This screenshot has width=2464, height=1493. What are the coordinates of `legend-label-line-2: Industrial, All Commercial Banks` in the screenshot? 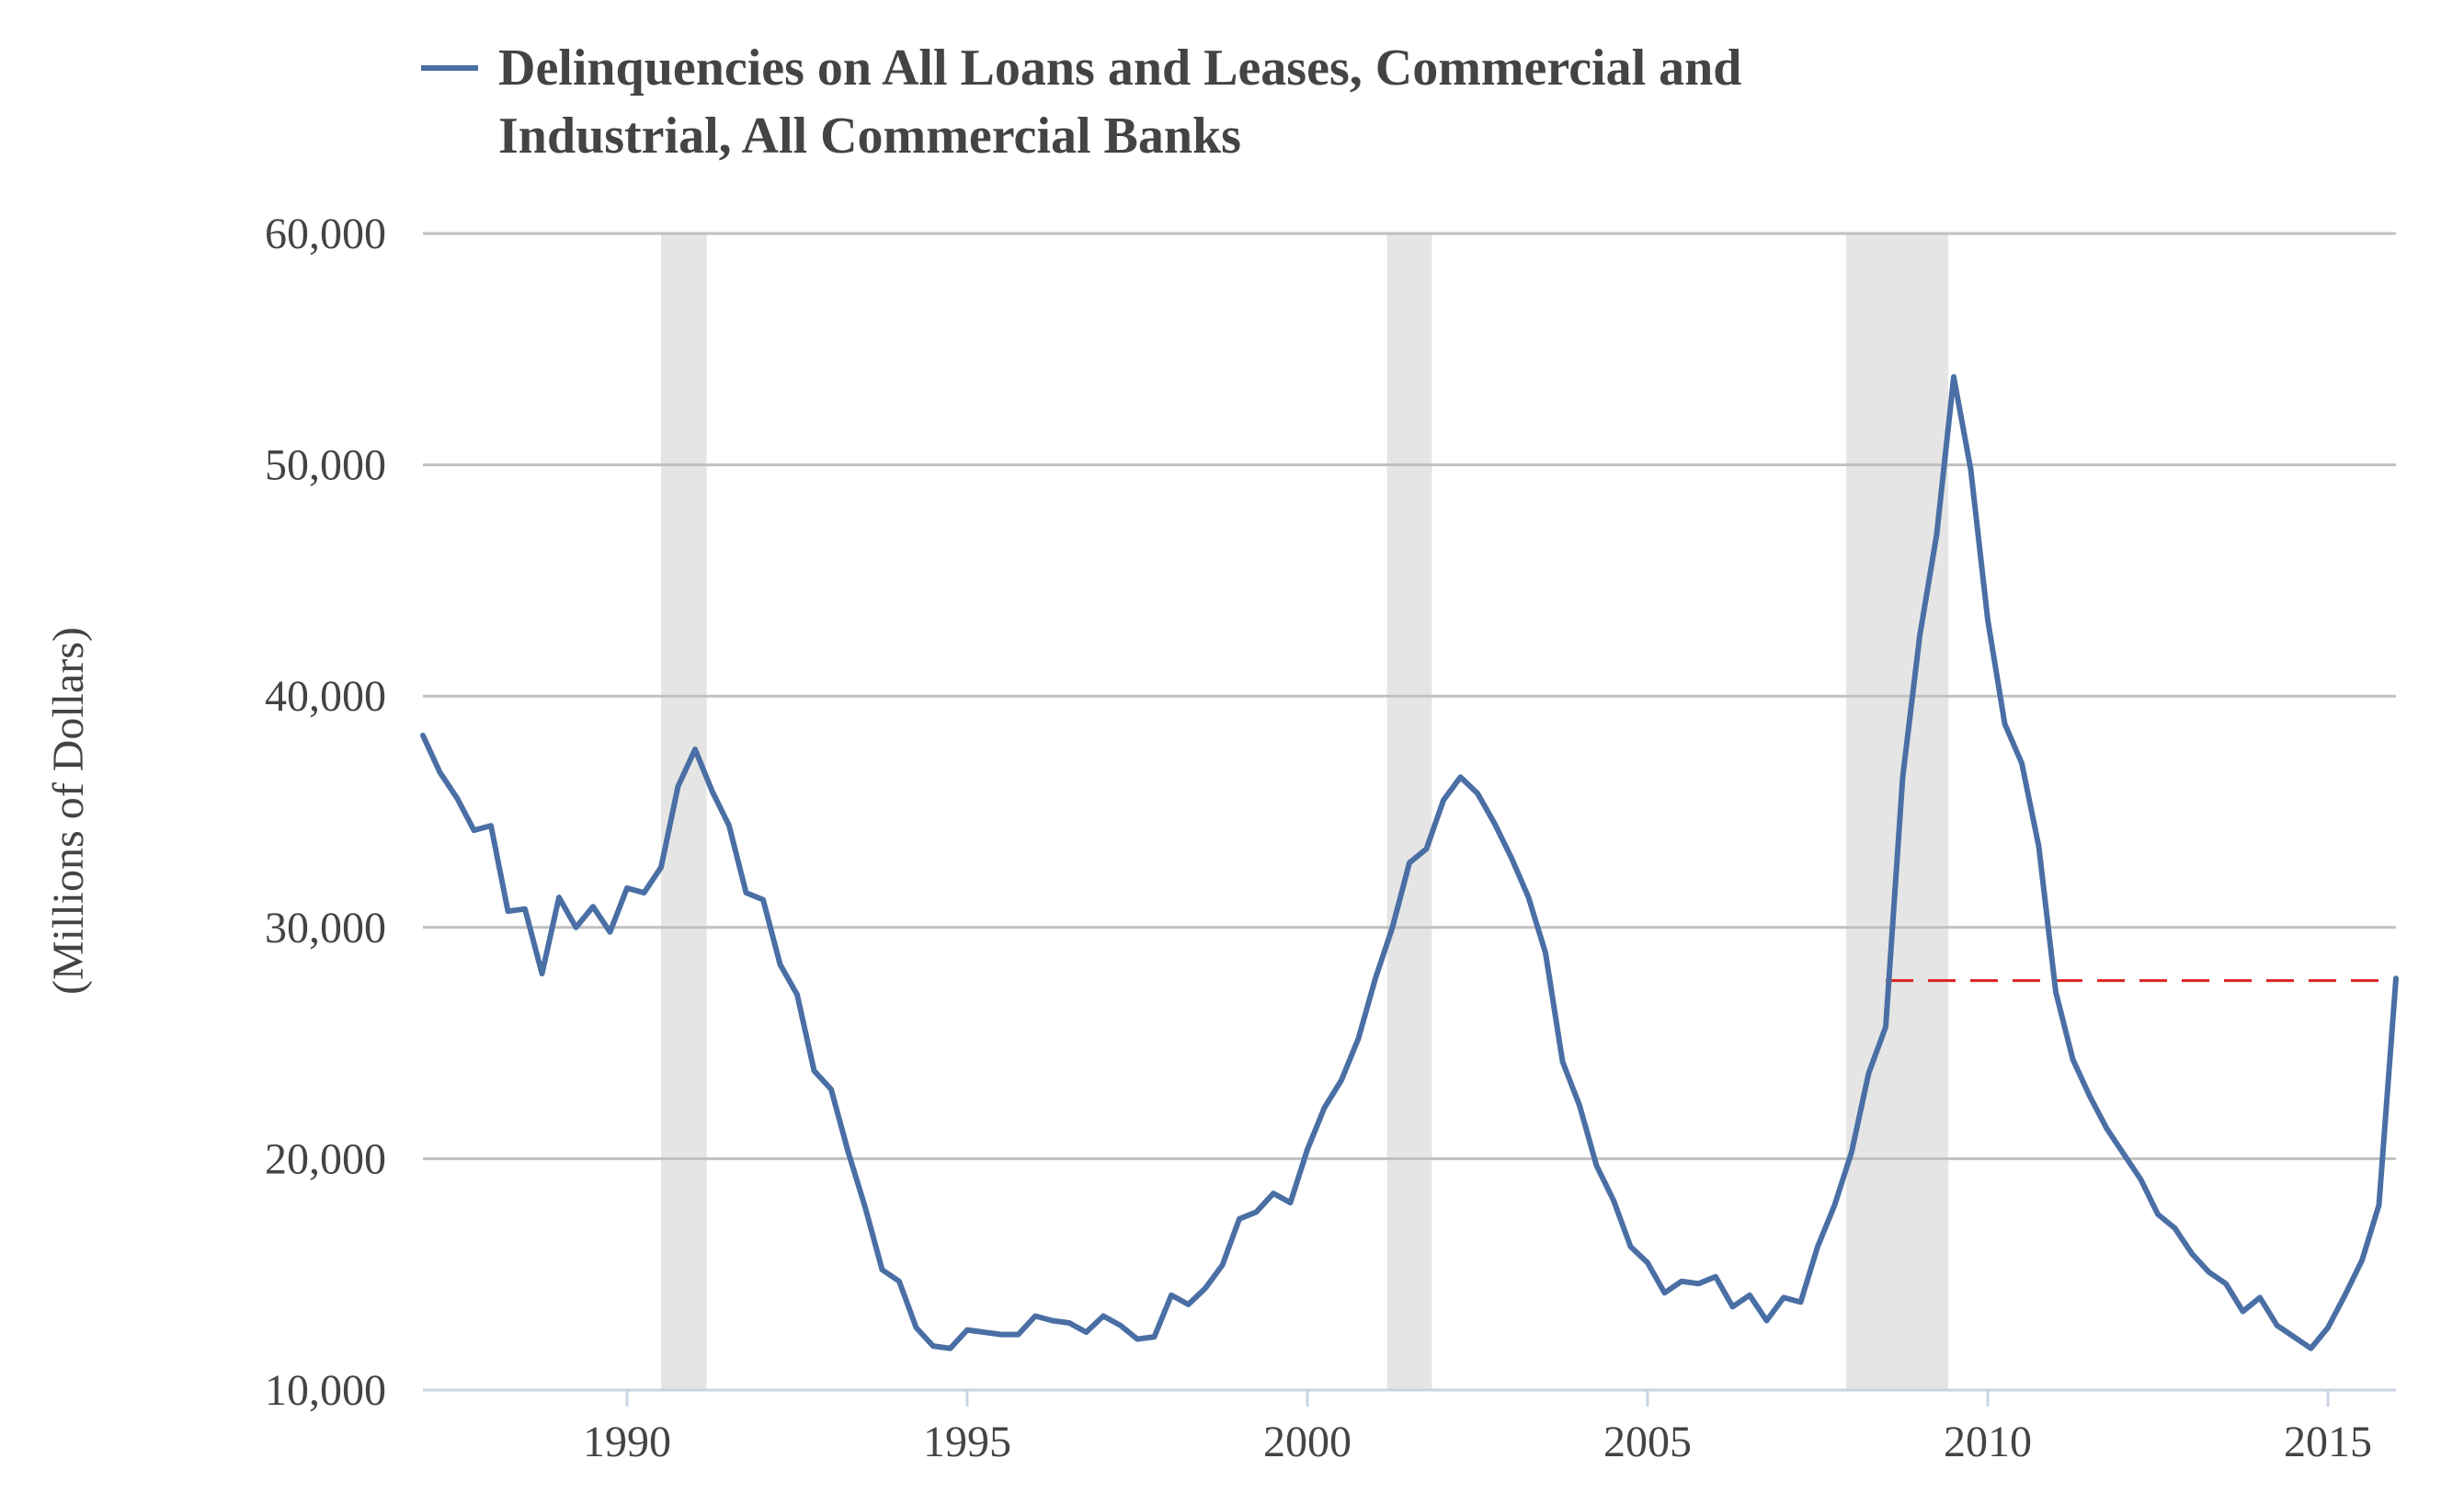 It's located at (869, 136).